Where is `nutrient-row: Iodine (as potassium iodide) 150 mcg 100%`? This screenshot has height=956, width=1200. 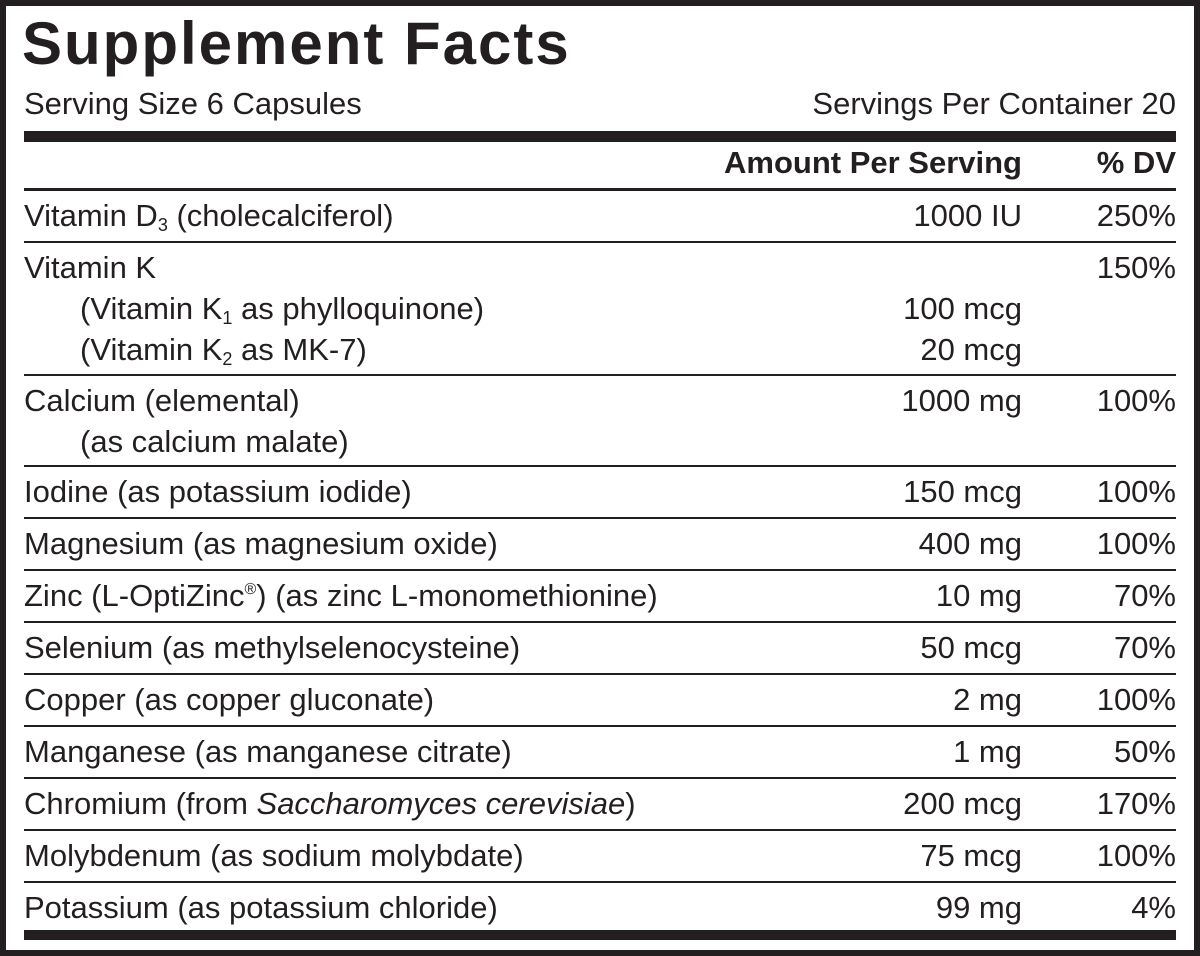
nutrient-row: Iodine (as potassium iodide) 150 mcg 100% is located at coordinates (600, 493).